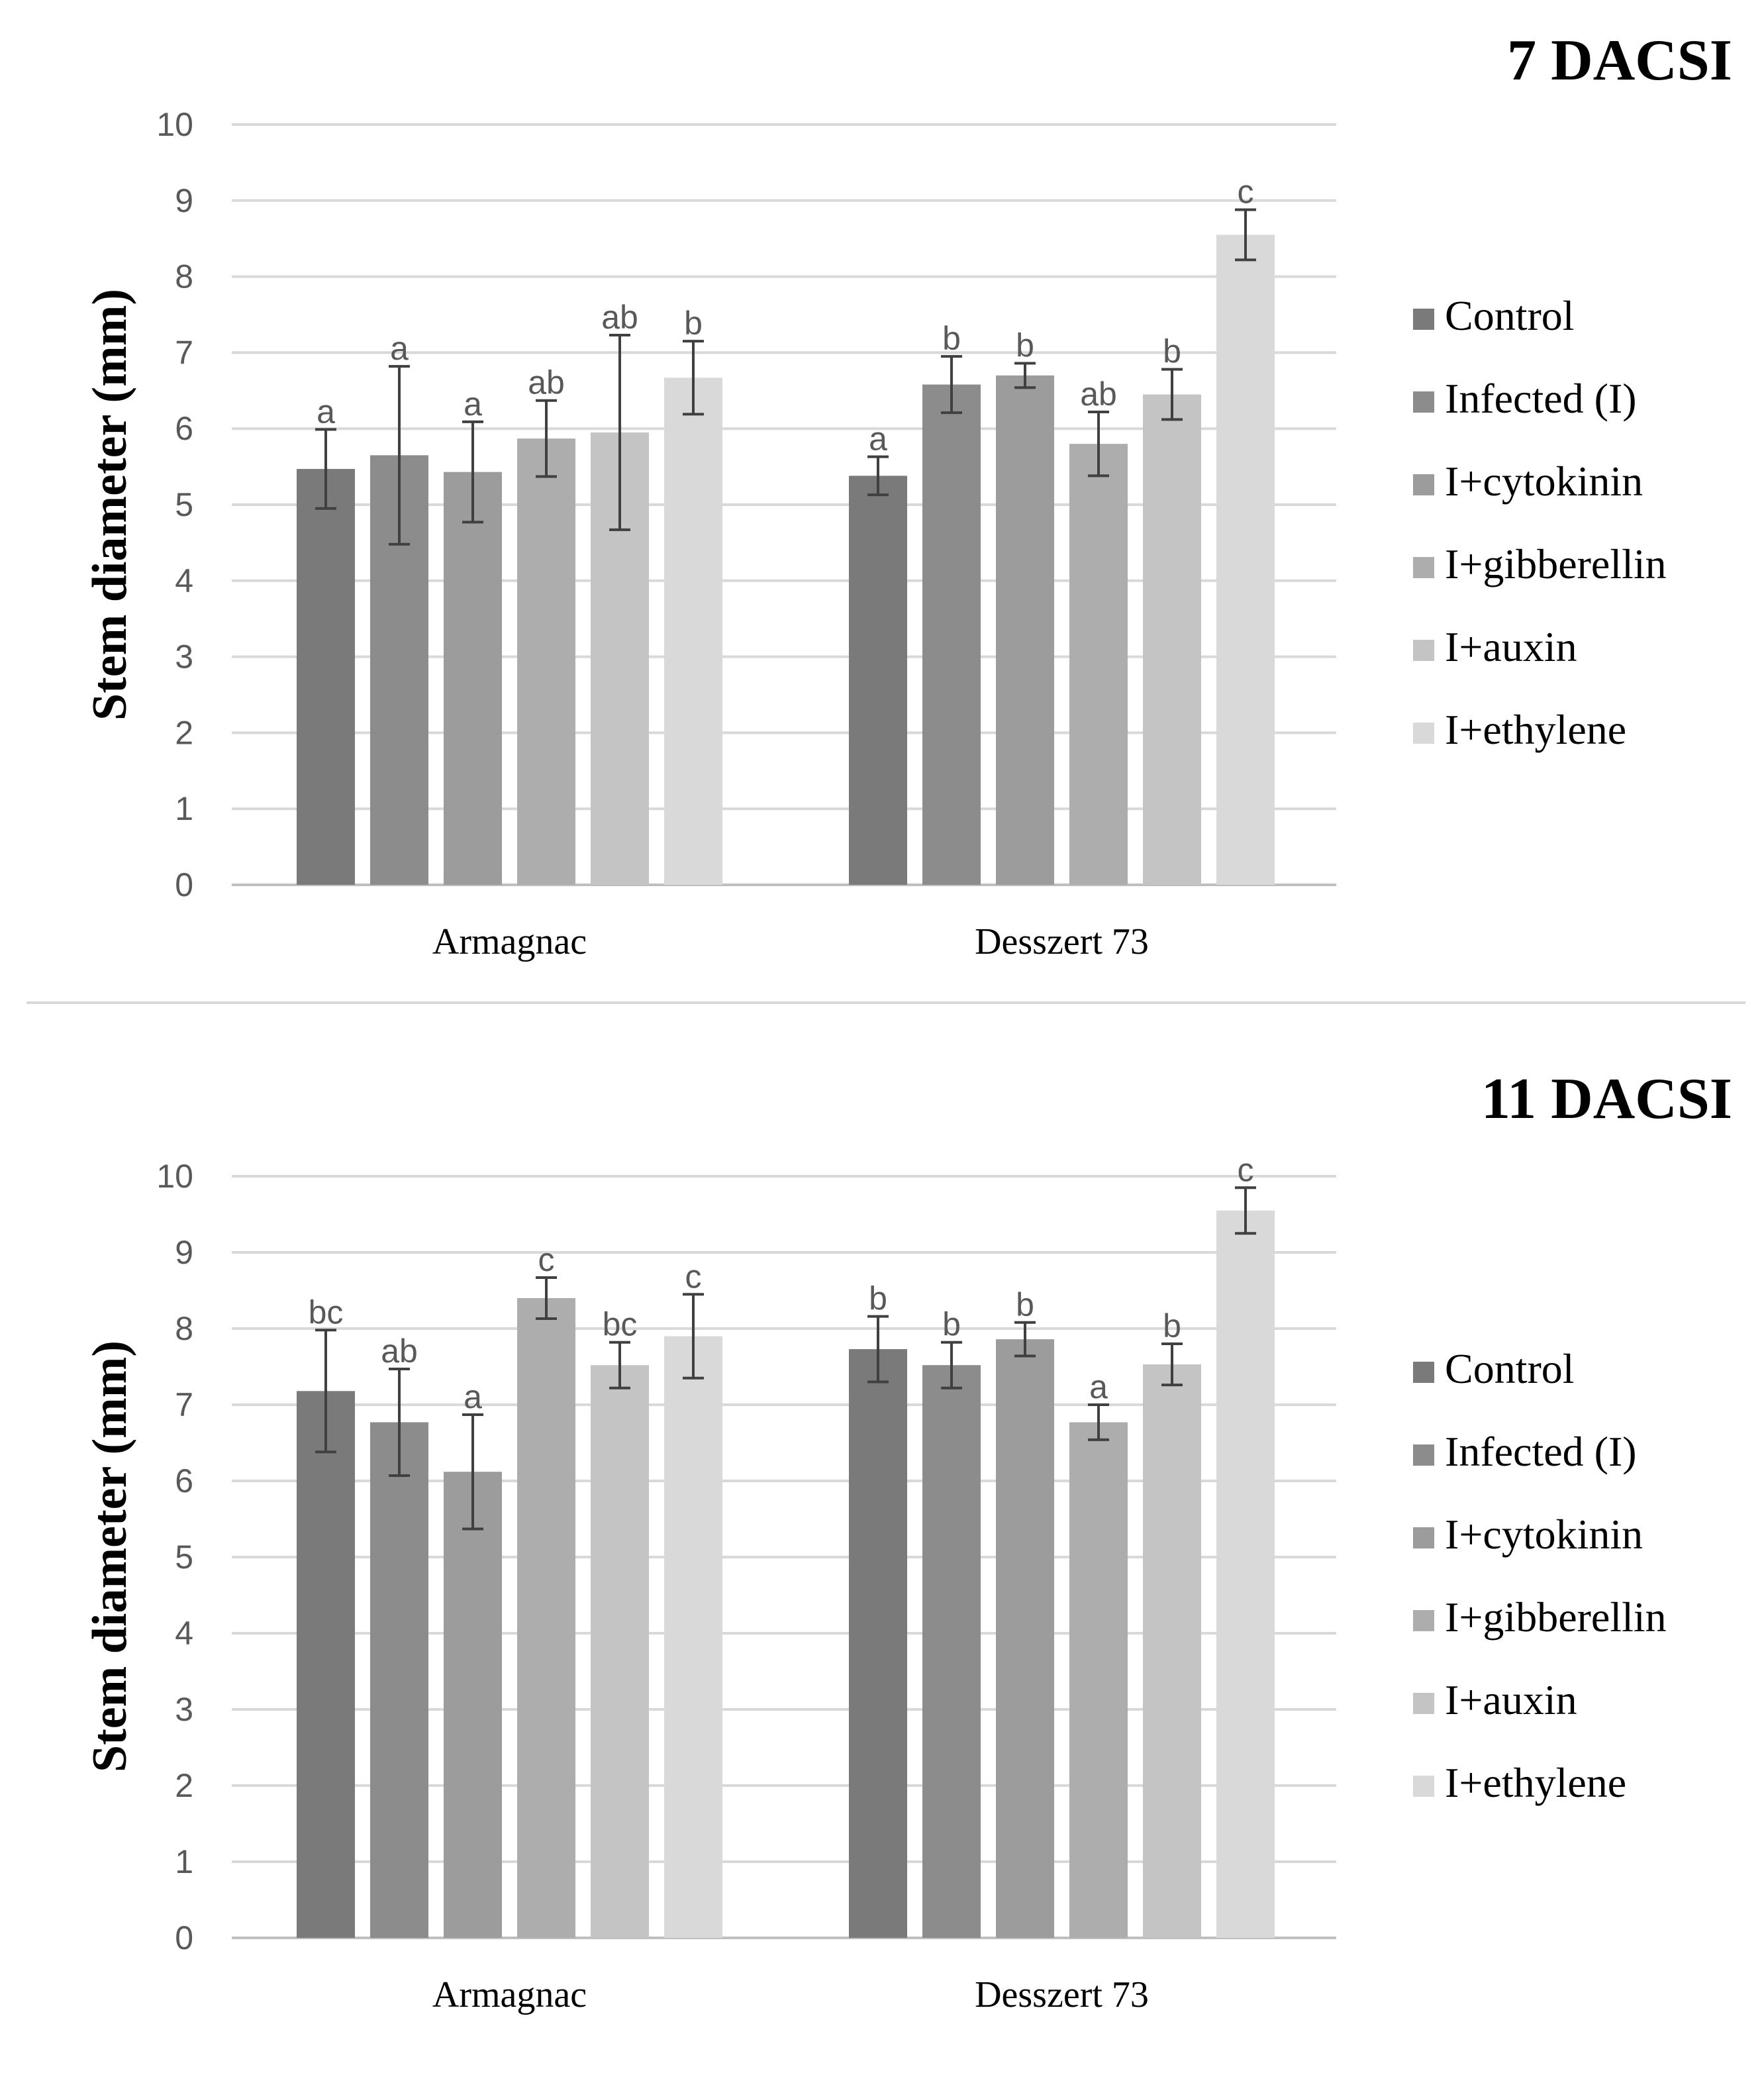  I want to click on chart1-y-tick-label: 5, so click(184, 1557).